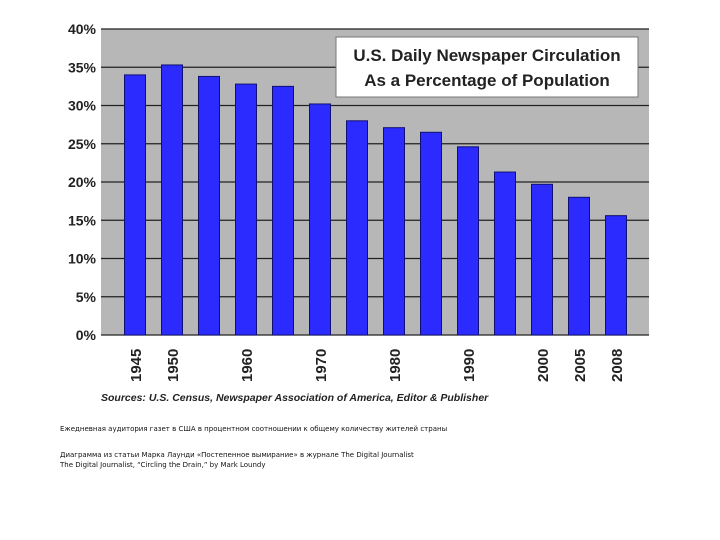 The image size is (720, 540). I want to click on x-tick-label: 2008, so click(617, 365).